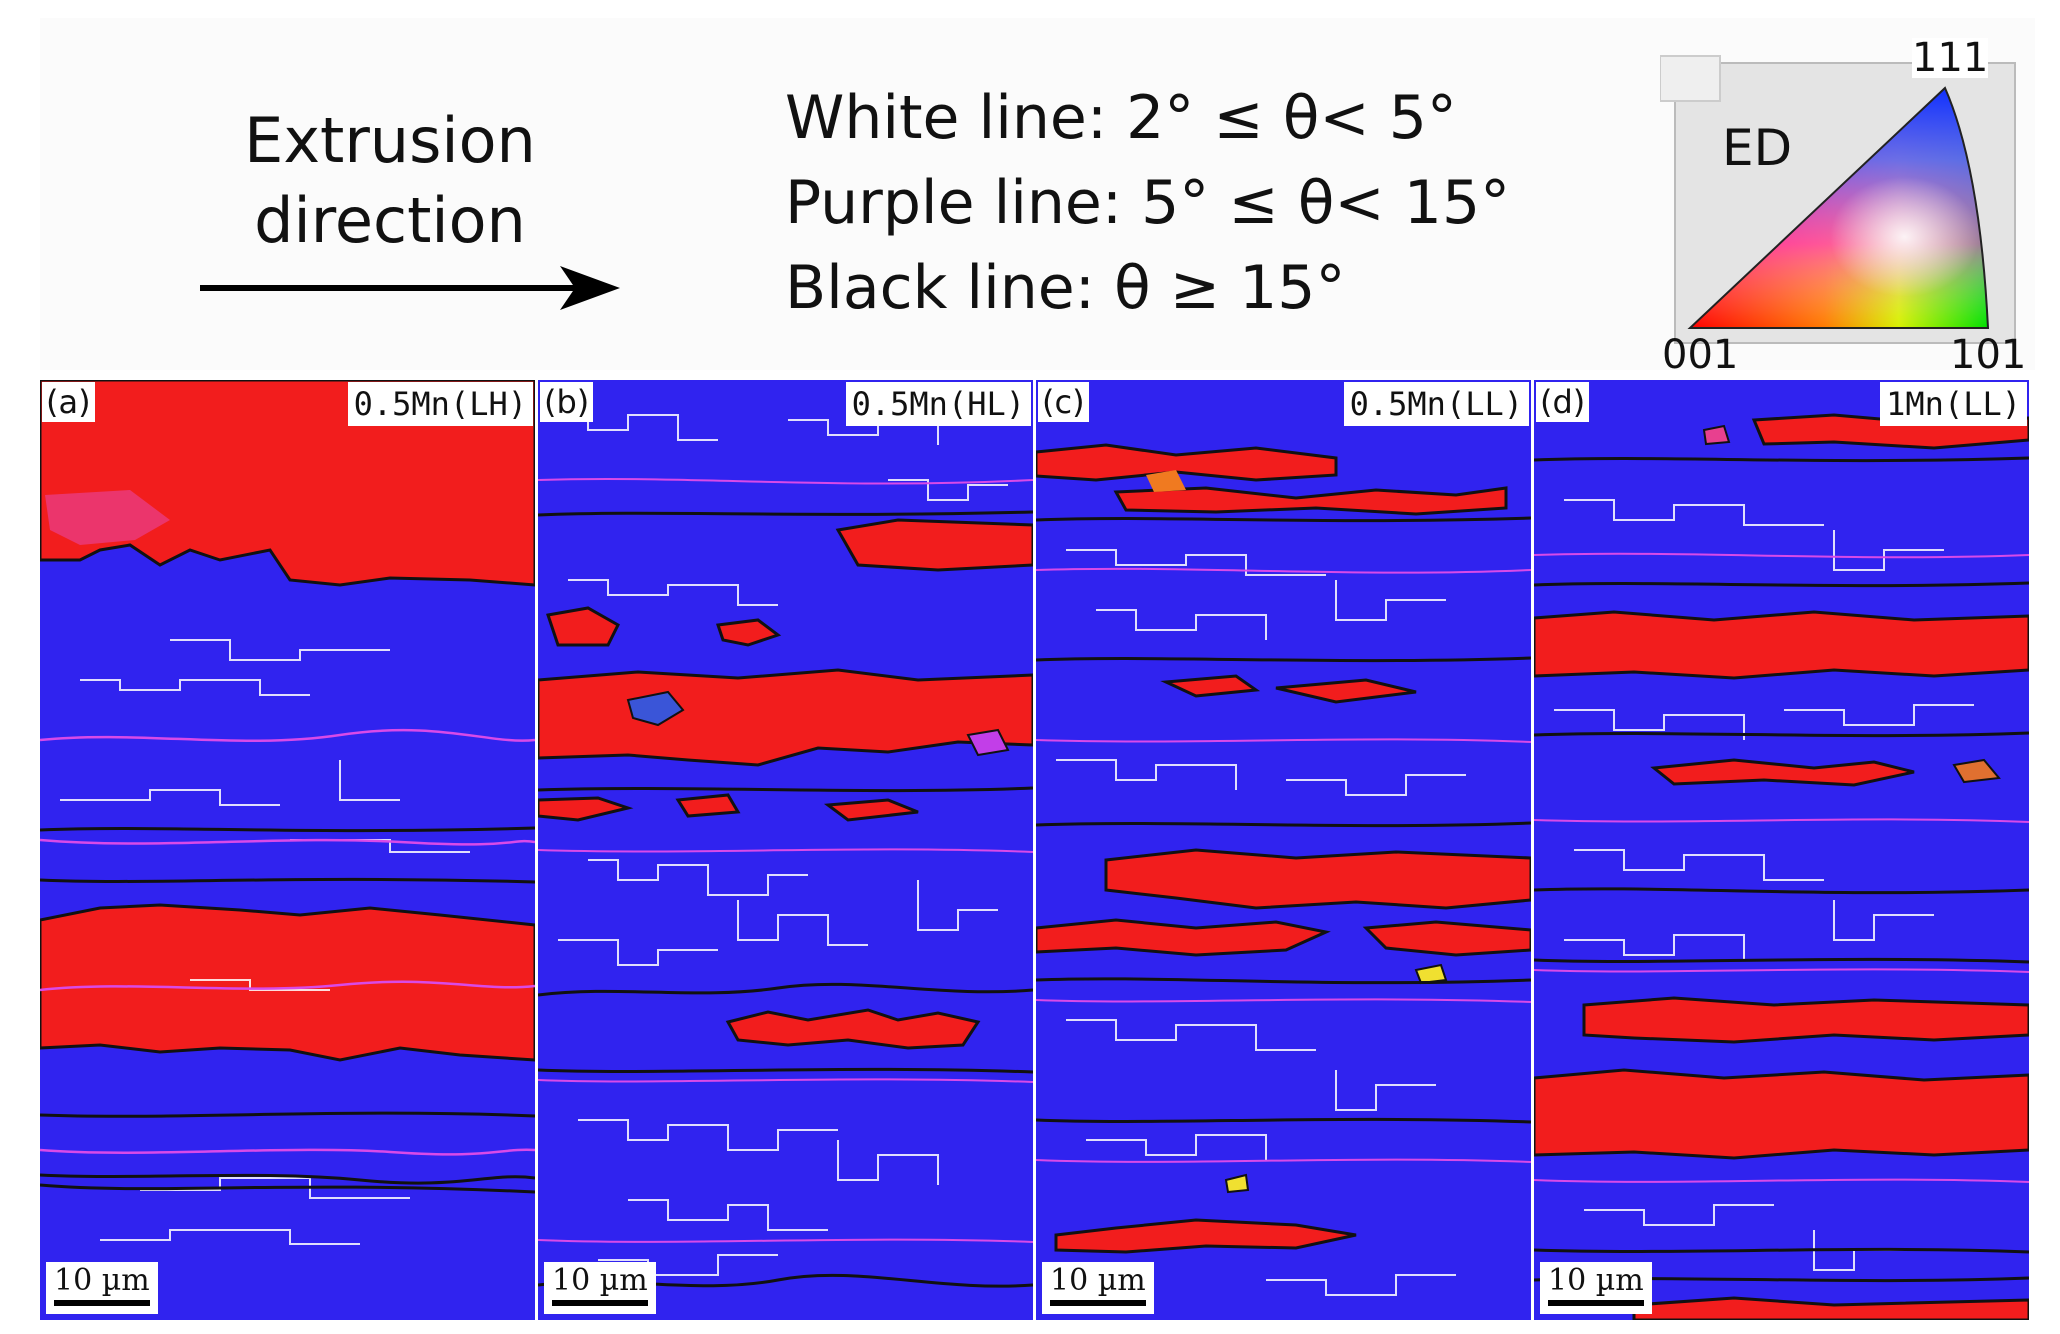 The width and height of the screenshot is (2060, 1334). I want to click on ipf-ed-label: ED, so click(1757, 148).